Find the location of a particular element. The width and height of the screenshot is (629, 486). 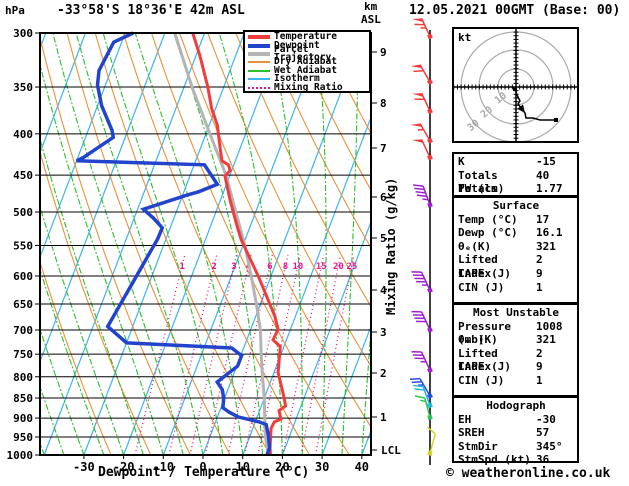

indices-table: K -15 Totals Totals 40 PW (cm) 1.77 is located at coordinates (515, 174).